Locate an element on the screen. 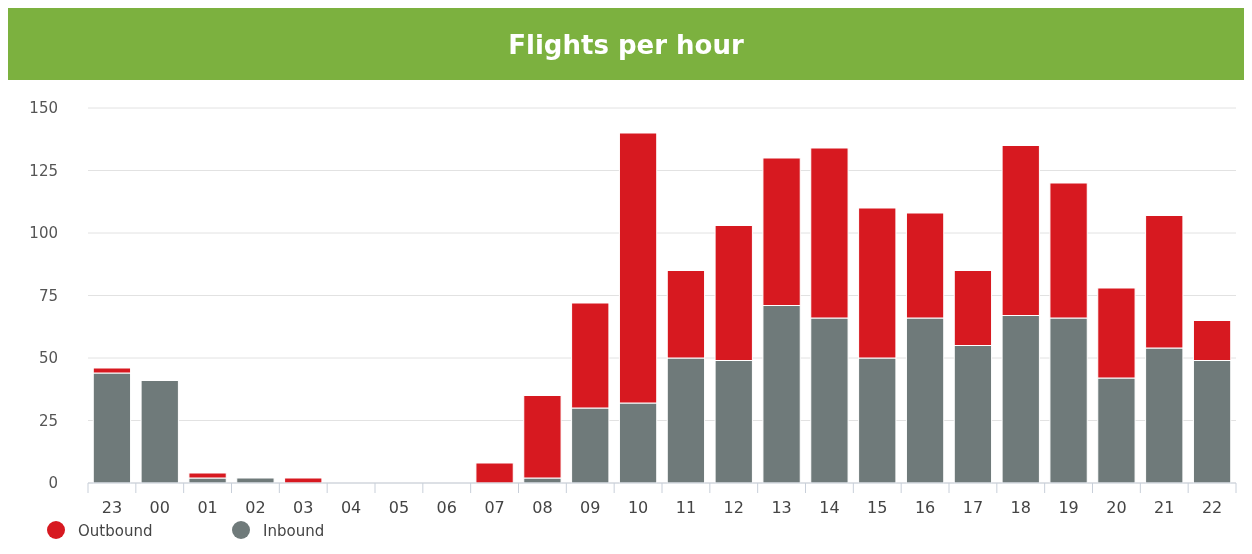 This screenshot has height=554, width=1252. x-tick-label: 01 is located at coordinates (207, 507).